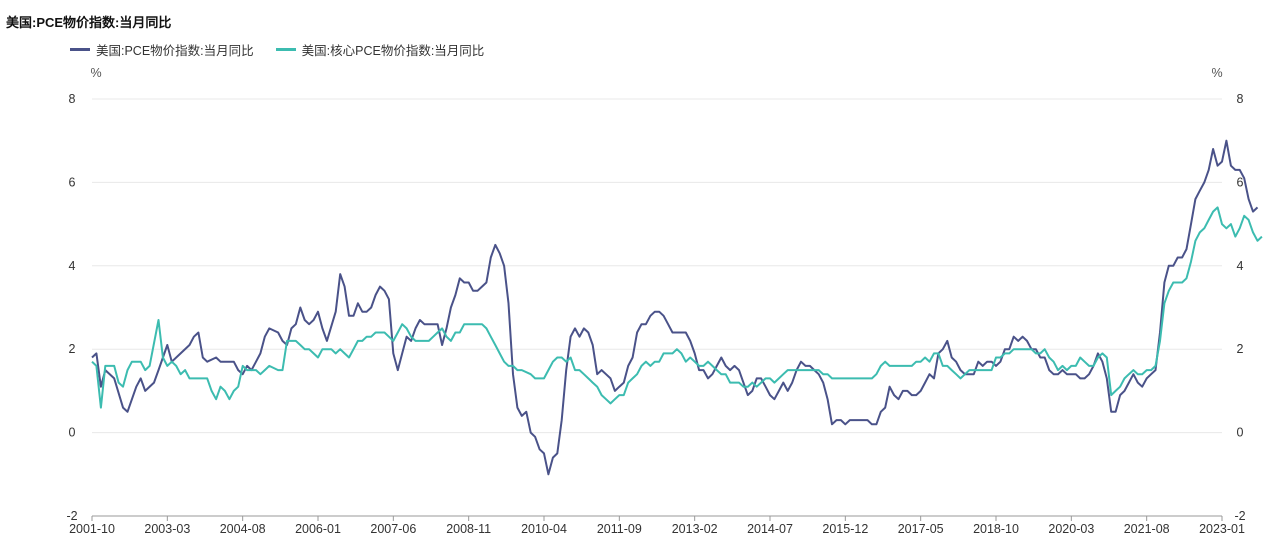 This screenshot has width=1276, height=551. I want to click on legend-label-pce: 美国:PCE物价指数:当月同比, so click(175, 51).